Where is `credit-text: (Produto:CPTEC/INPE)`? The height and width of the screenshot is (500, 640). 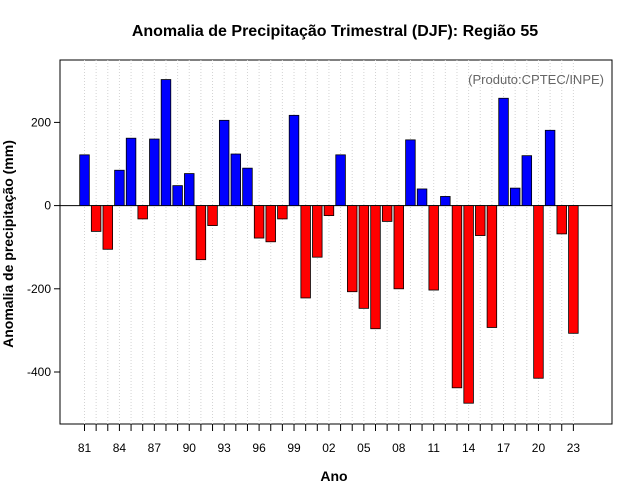 credit-text: (Produto:CPTEC/INPE) is located at coordinates (536, 79).